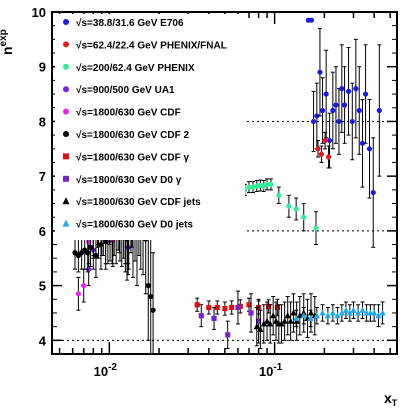 The image size is (400, 408). I want to click on legend-label: √s=200/62.4 GeV PHENIX, so click(135, 68).